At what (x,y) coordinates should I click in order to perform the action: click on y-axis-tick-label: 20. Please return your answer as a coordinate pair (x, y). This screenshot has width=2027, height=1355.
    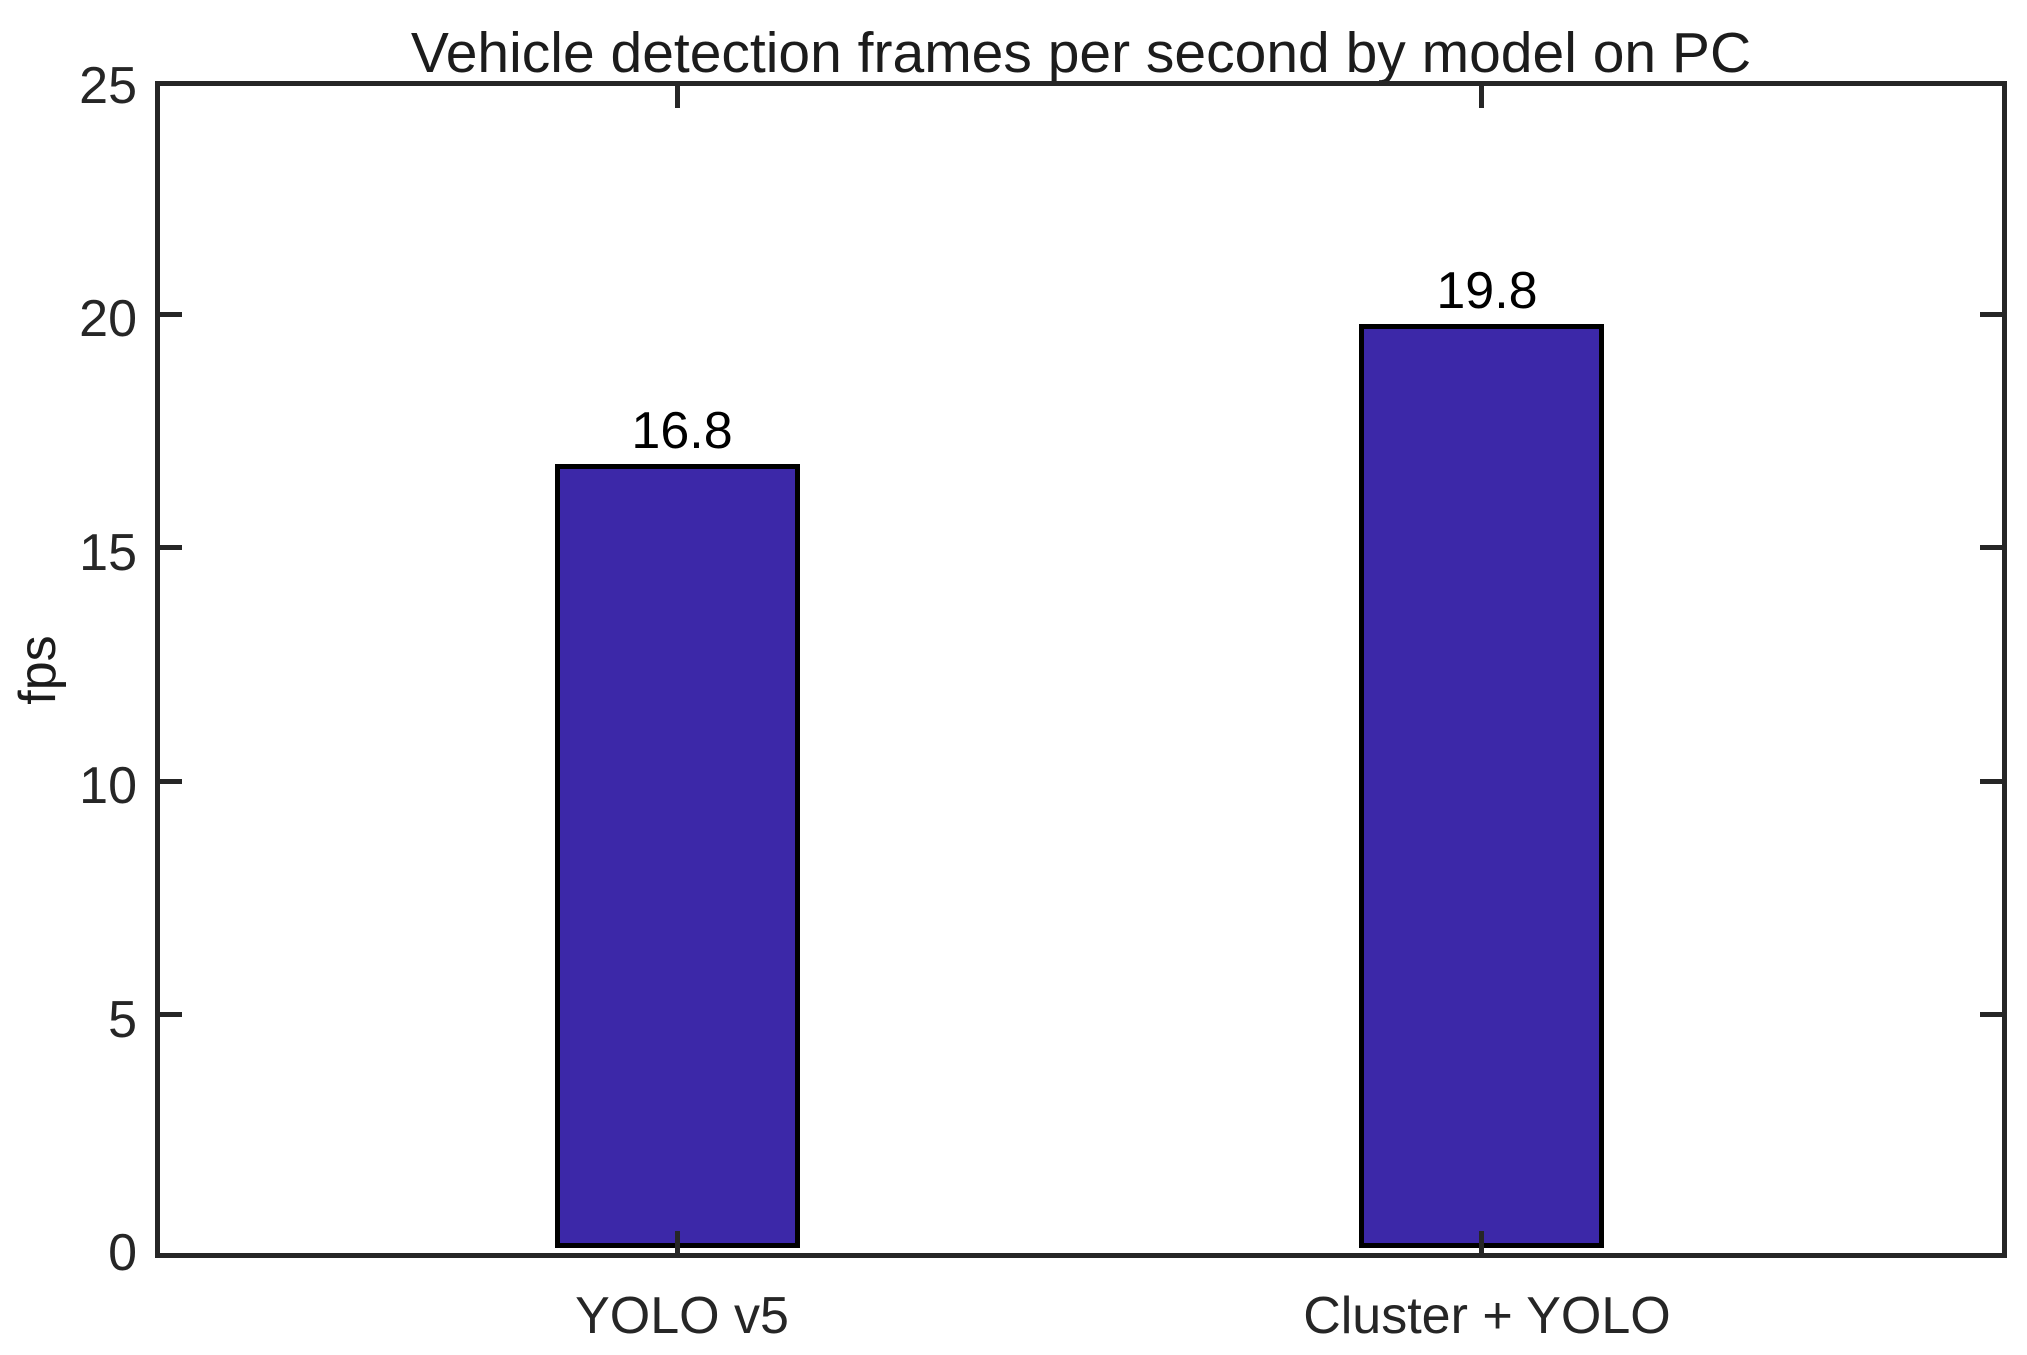
    Looking at the image, I should click on (108, 319).